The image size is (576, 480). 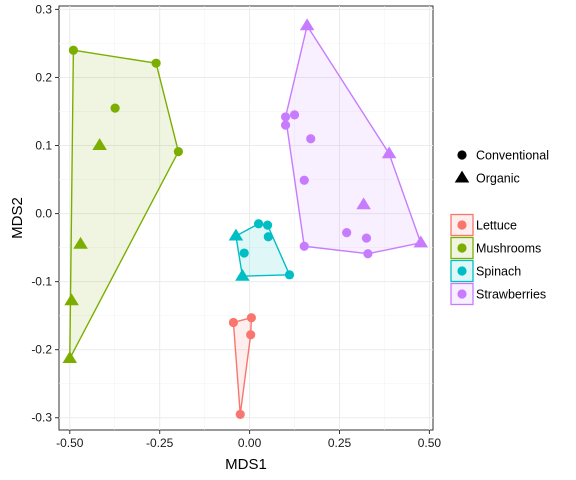 What do you see at coordinates (160, 443) in the screenshot?
I see `x-tick-label: -0.25` at bounding box center [160, 443].